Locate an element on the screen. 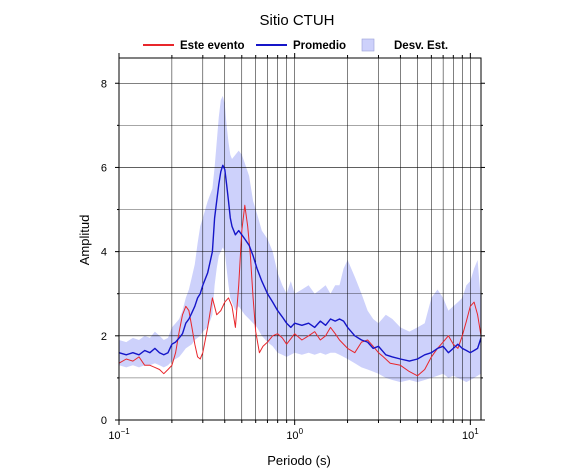 Image resolution: width=586 pixels, height=475 pixels. x-tick-label: 10⁻¹ is located at coordinates (119, 434).